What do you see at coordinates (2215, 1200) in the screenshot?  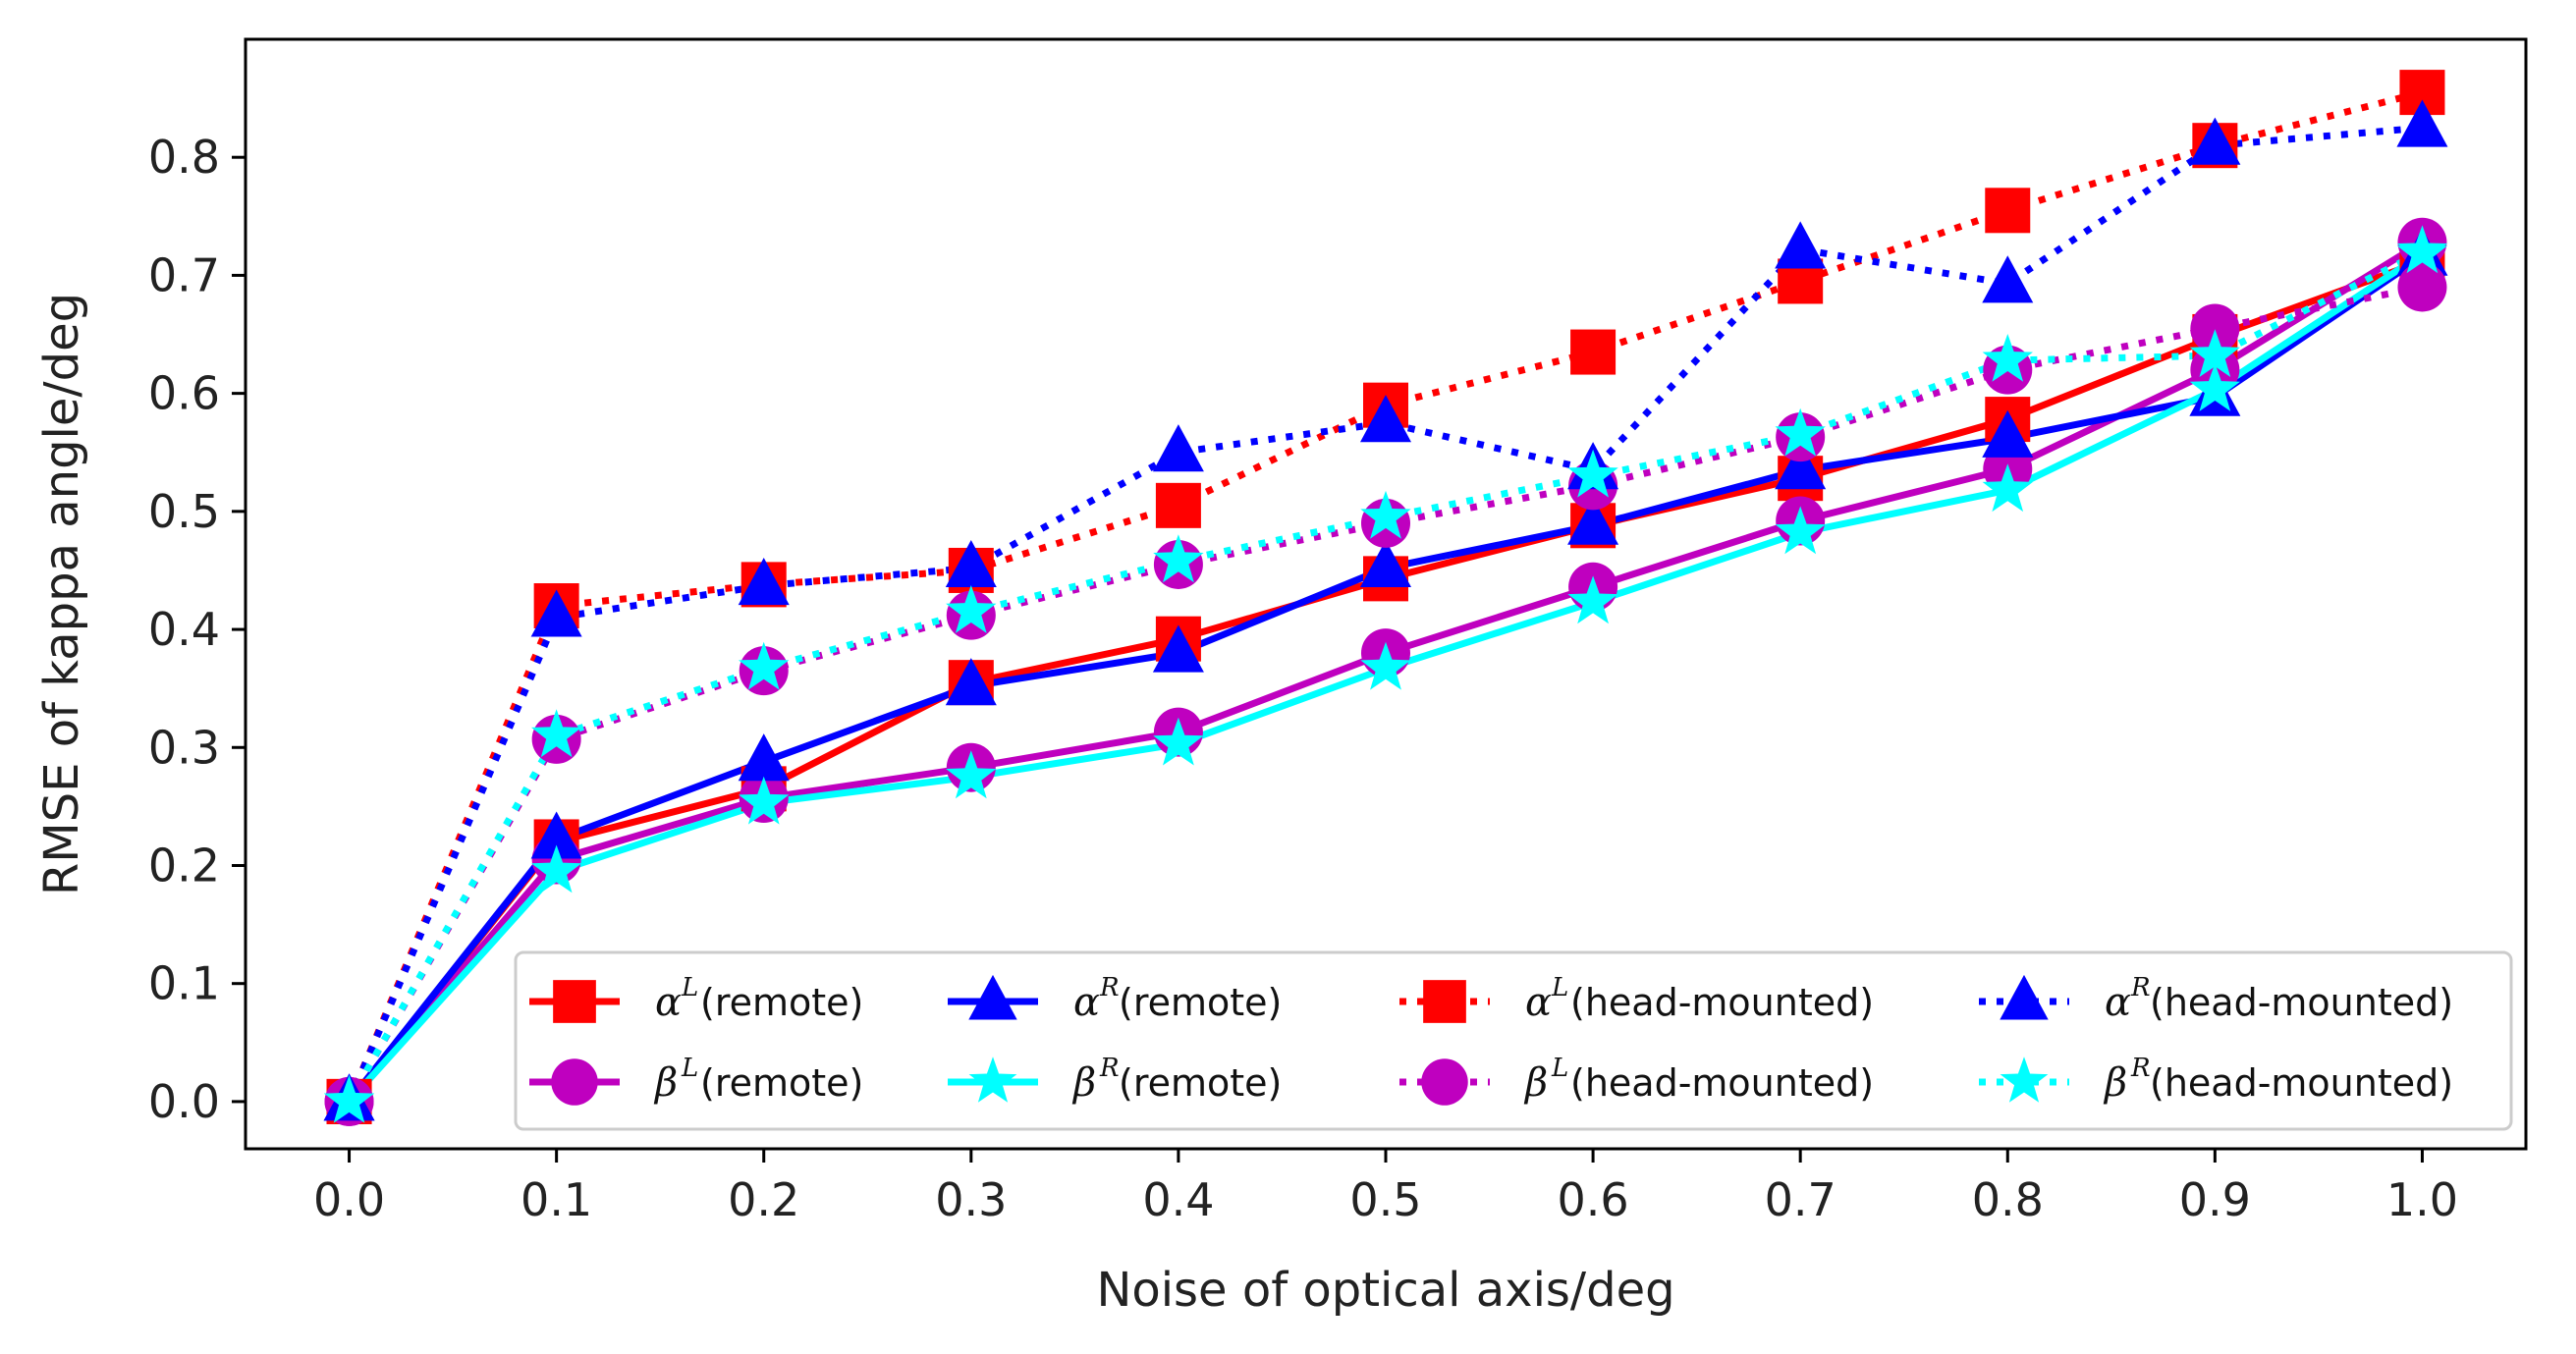 I see `x-tick-label: 0.9` at bounding box center [2215, 1200].